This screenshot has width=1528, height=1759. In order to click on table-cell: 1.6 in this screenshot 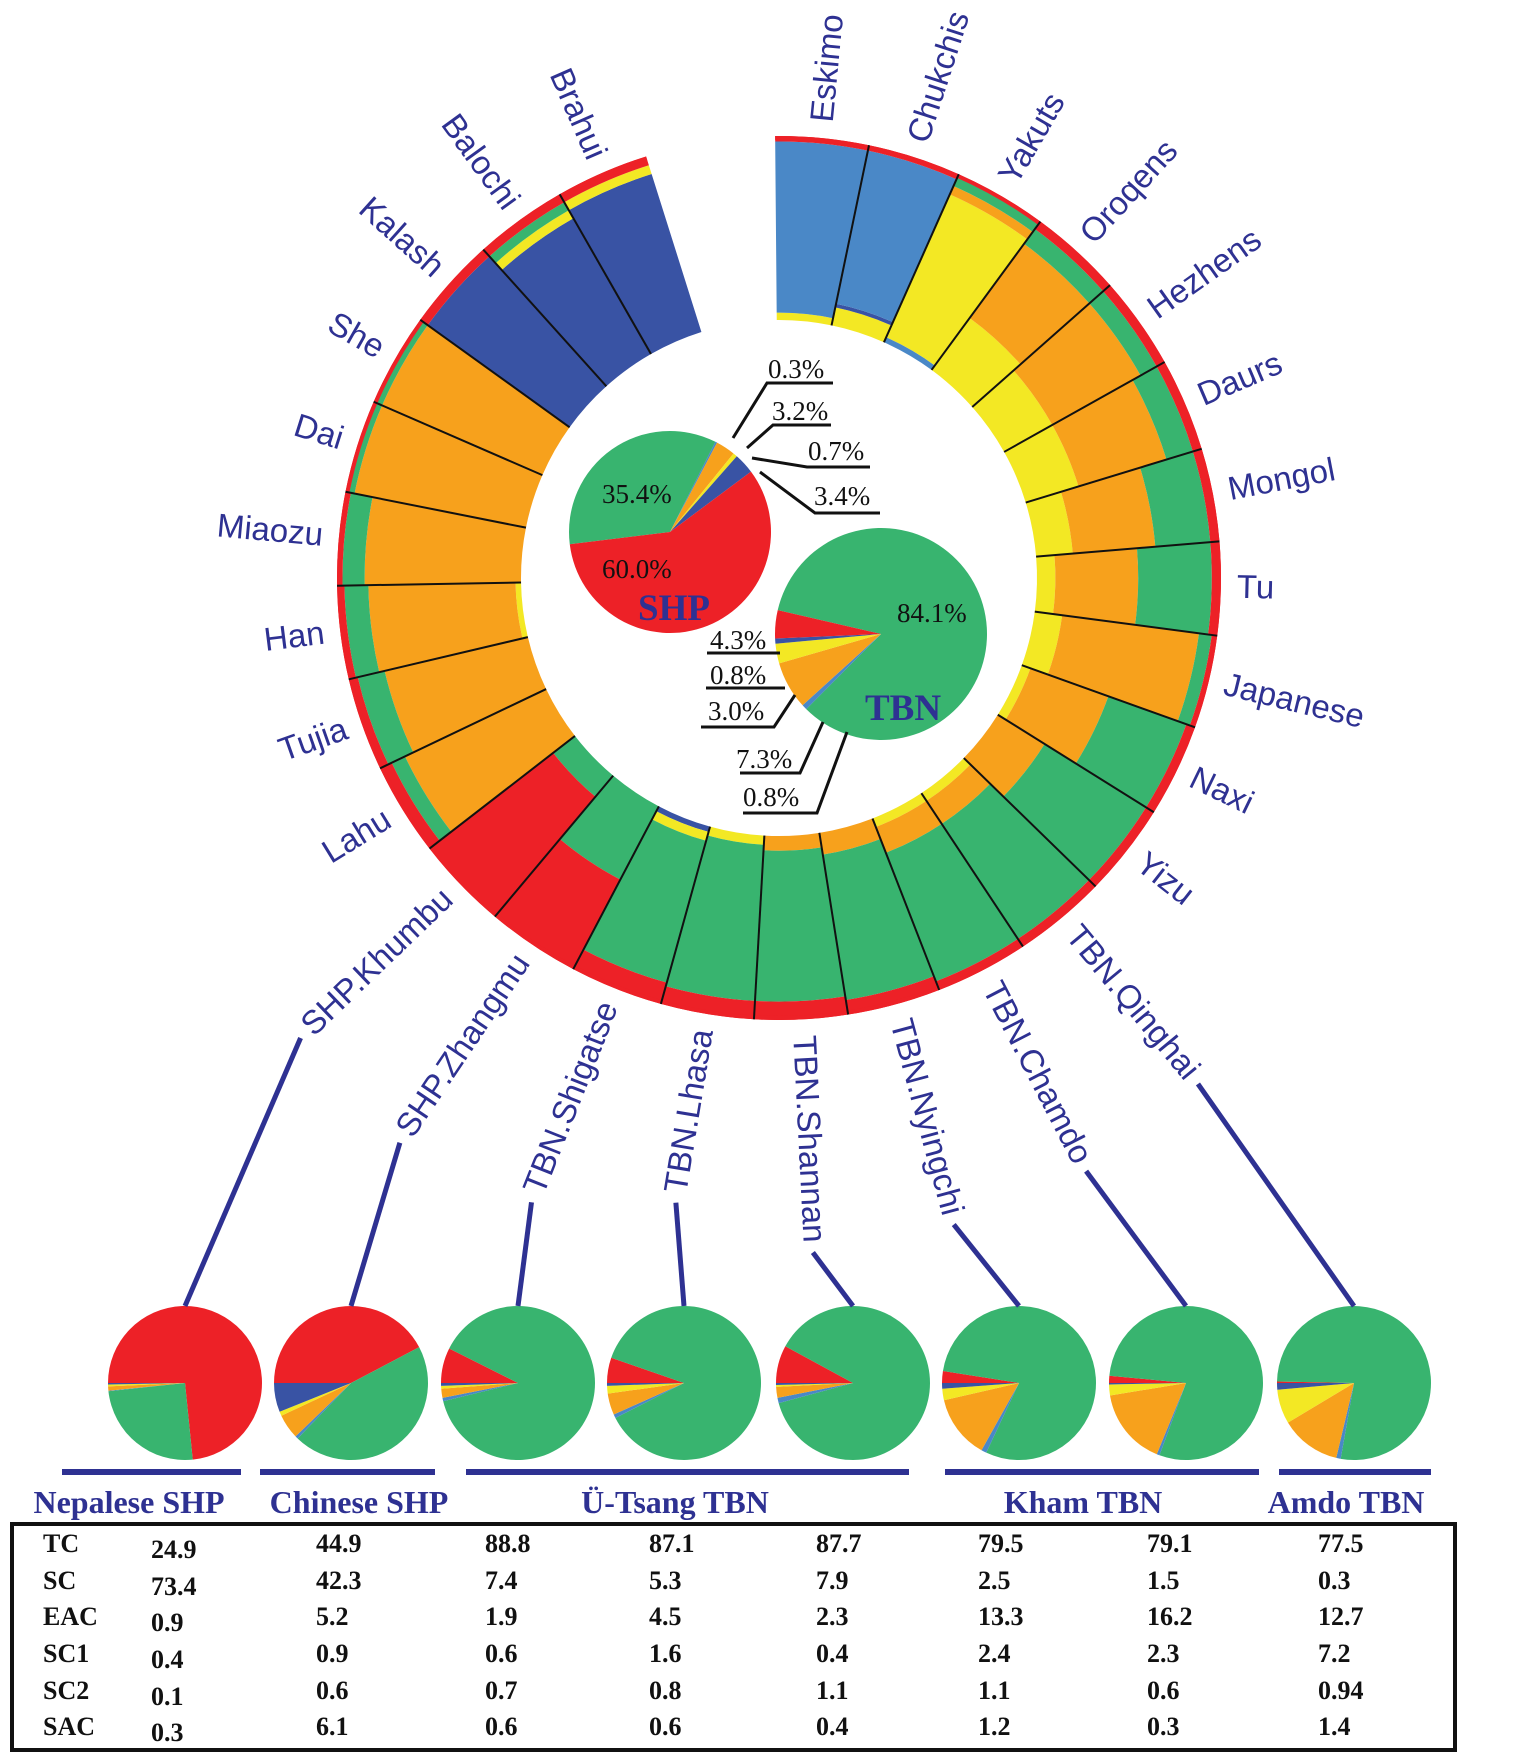, I will do `click(665, 1653)`.